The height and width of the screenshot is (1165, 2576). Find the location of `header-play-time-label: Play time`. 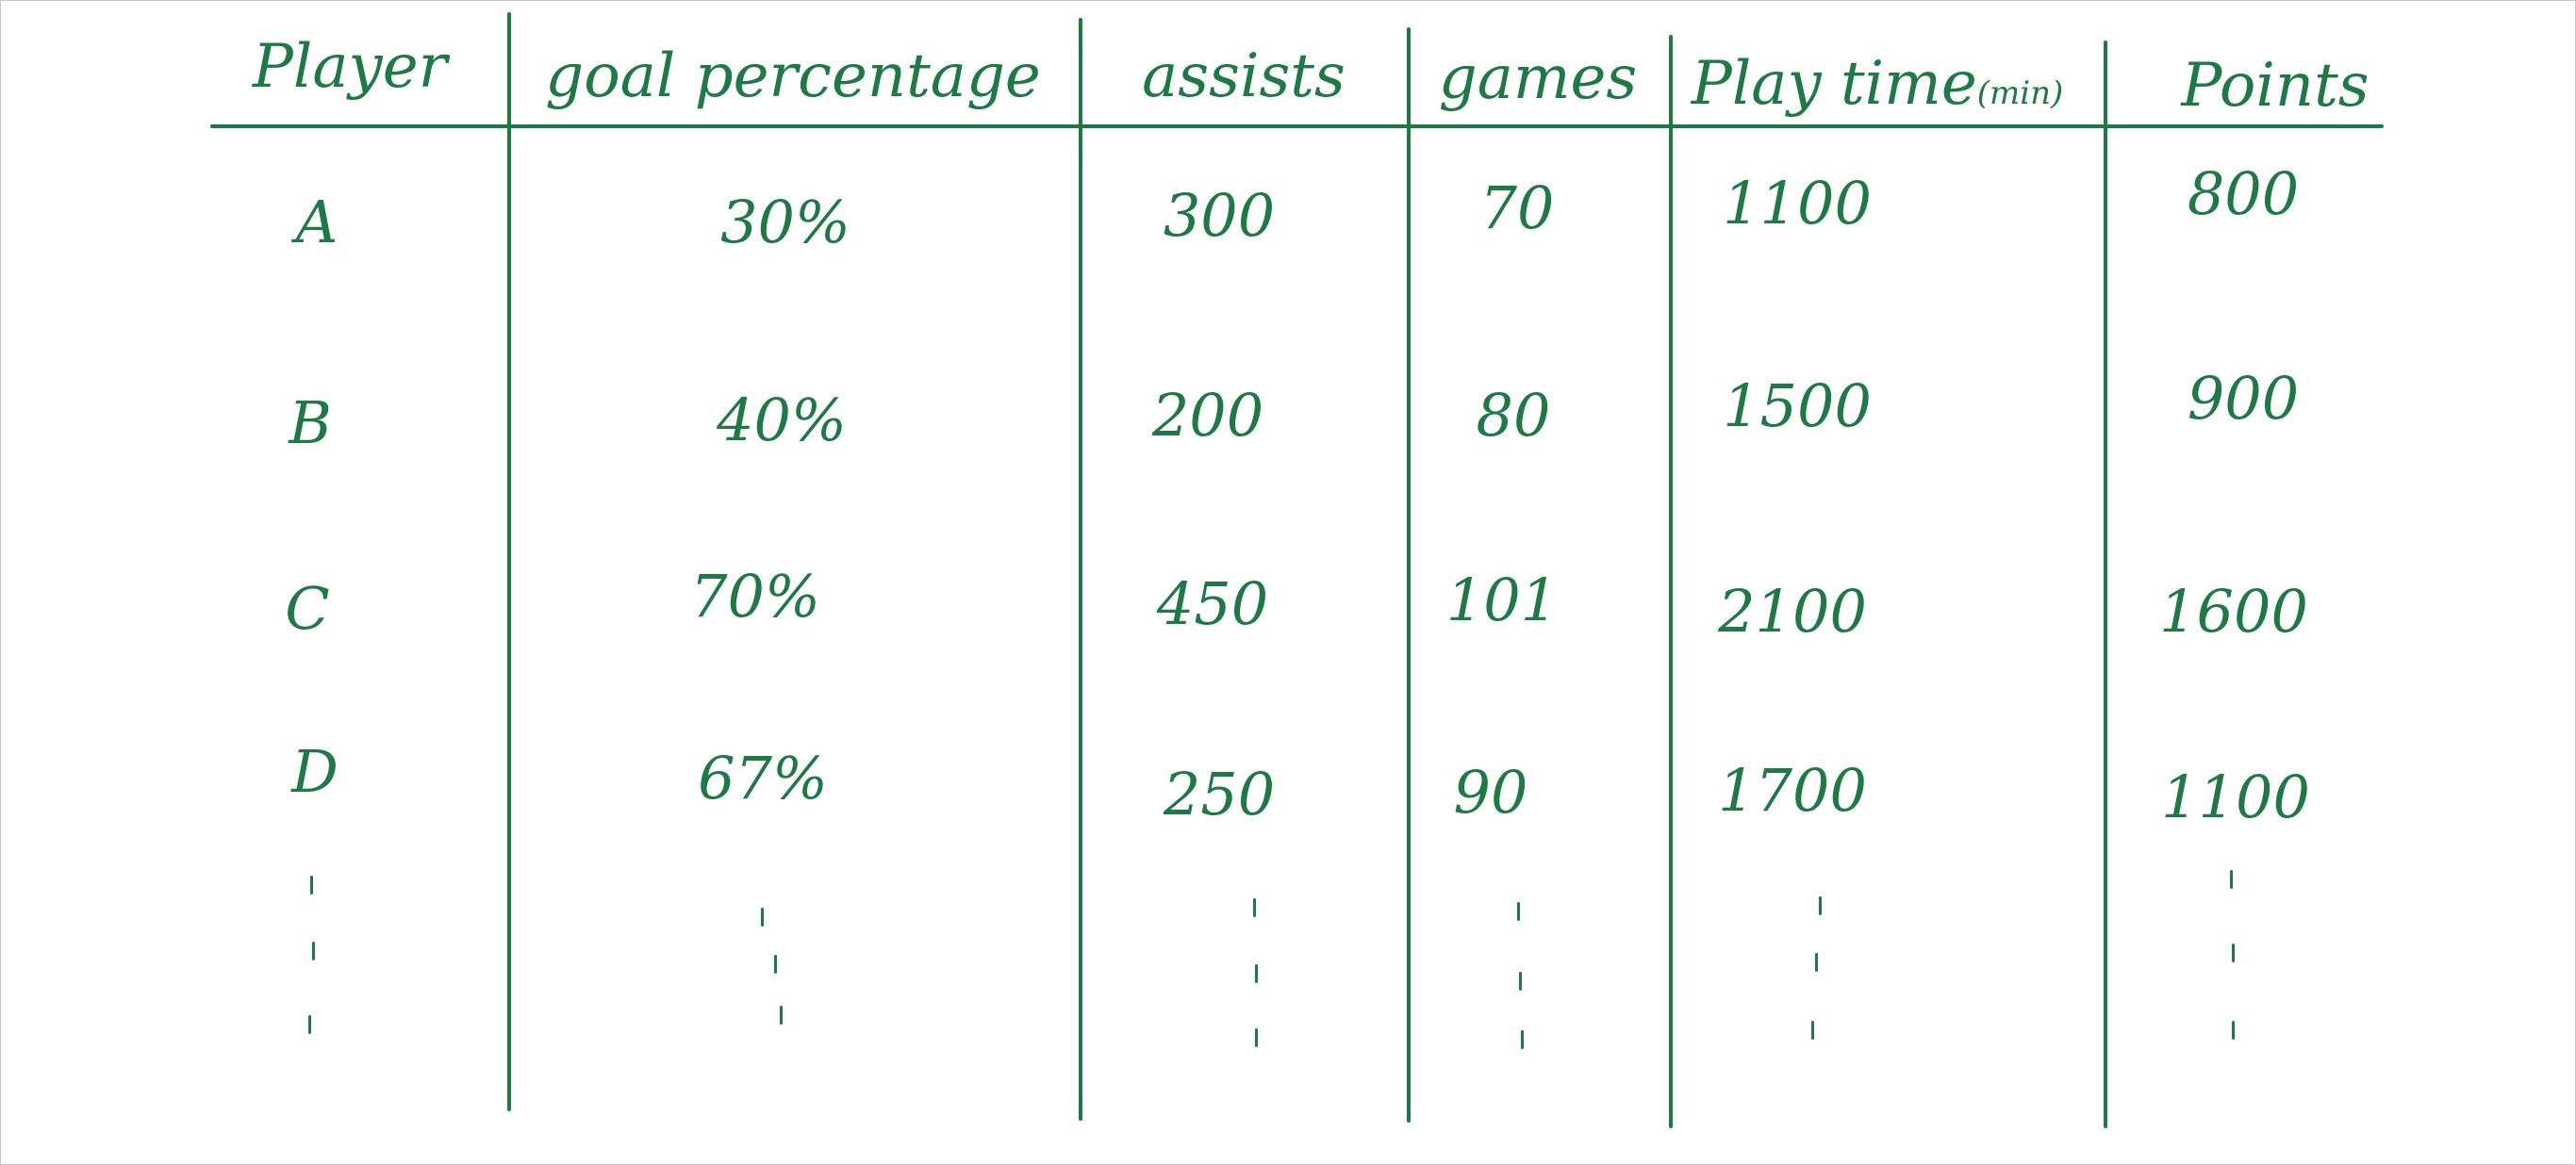

header-play-time-label: Play time is located at coordinates (1834, 84).